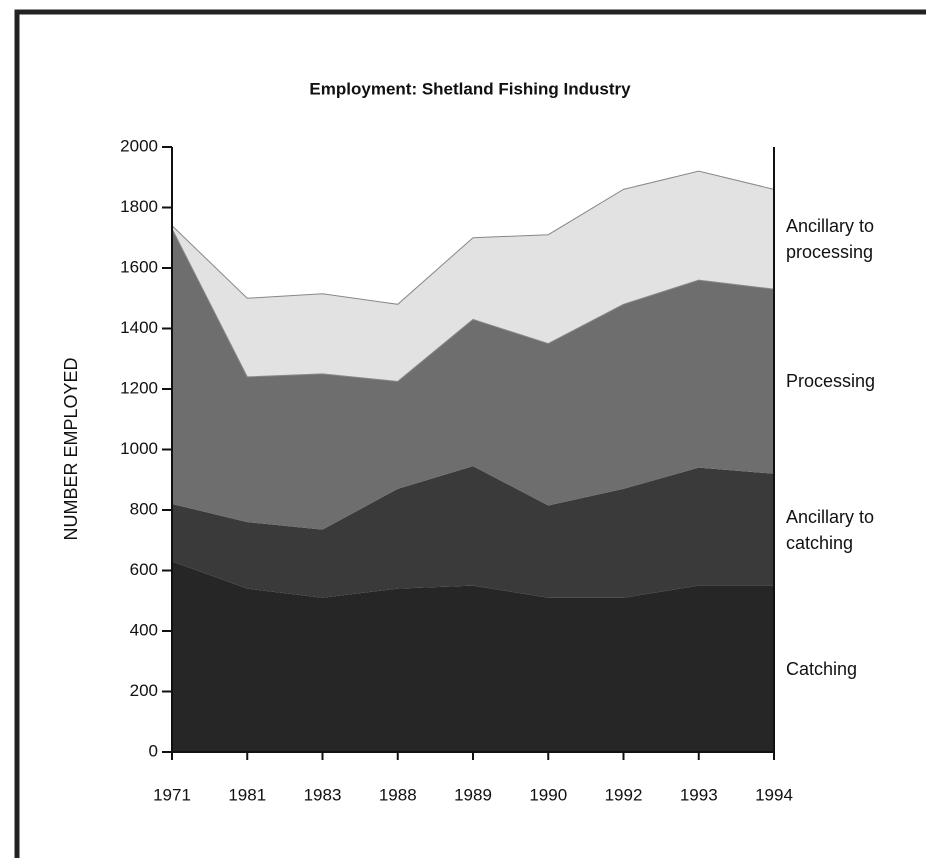 This screenshot has height=858, width=926. Describe the element at coordinates (830, 239) in the screenshot. I see `series-label: Ancillary to processing` at that location.